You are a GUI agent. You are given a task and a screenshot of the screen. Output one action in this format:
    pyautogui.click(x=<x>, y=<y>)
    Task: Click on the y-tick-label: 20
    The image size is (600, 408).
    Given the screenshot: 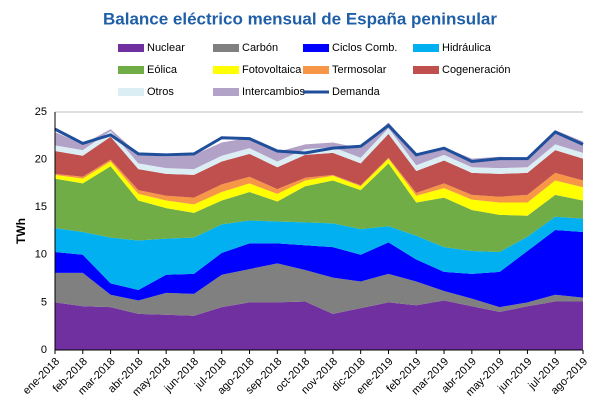 What is the action you would take?
    pyautogui.click(x=41, y=160)
    